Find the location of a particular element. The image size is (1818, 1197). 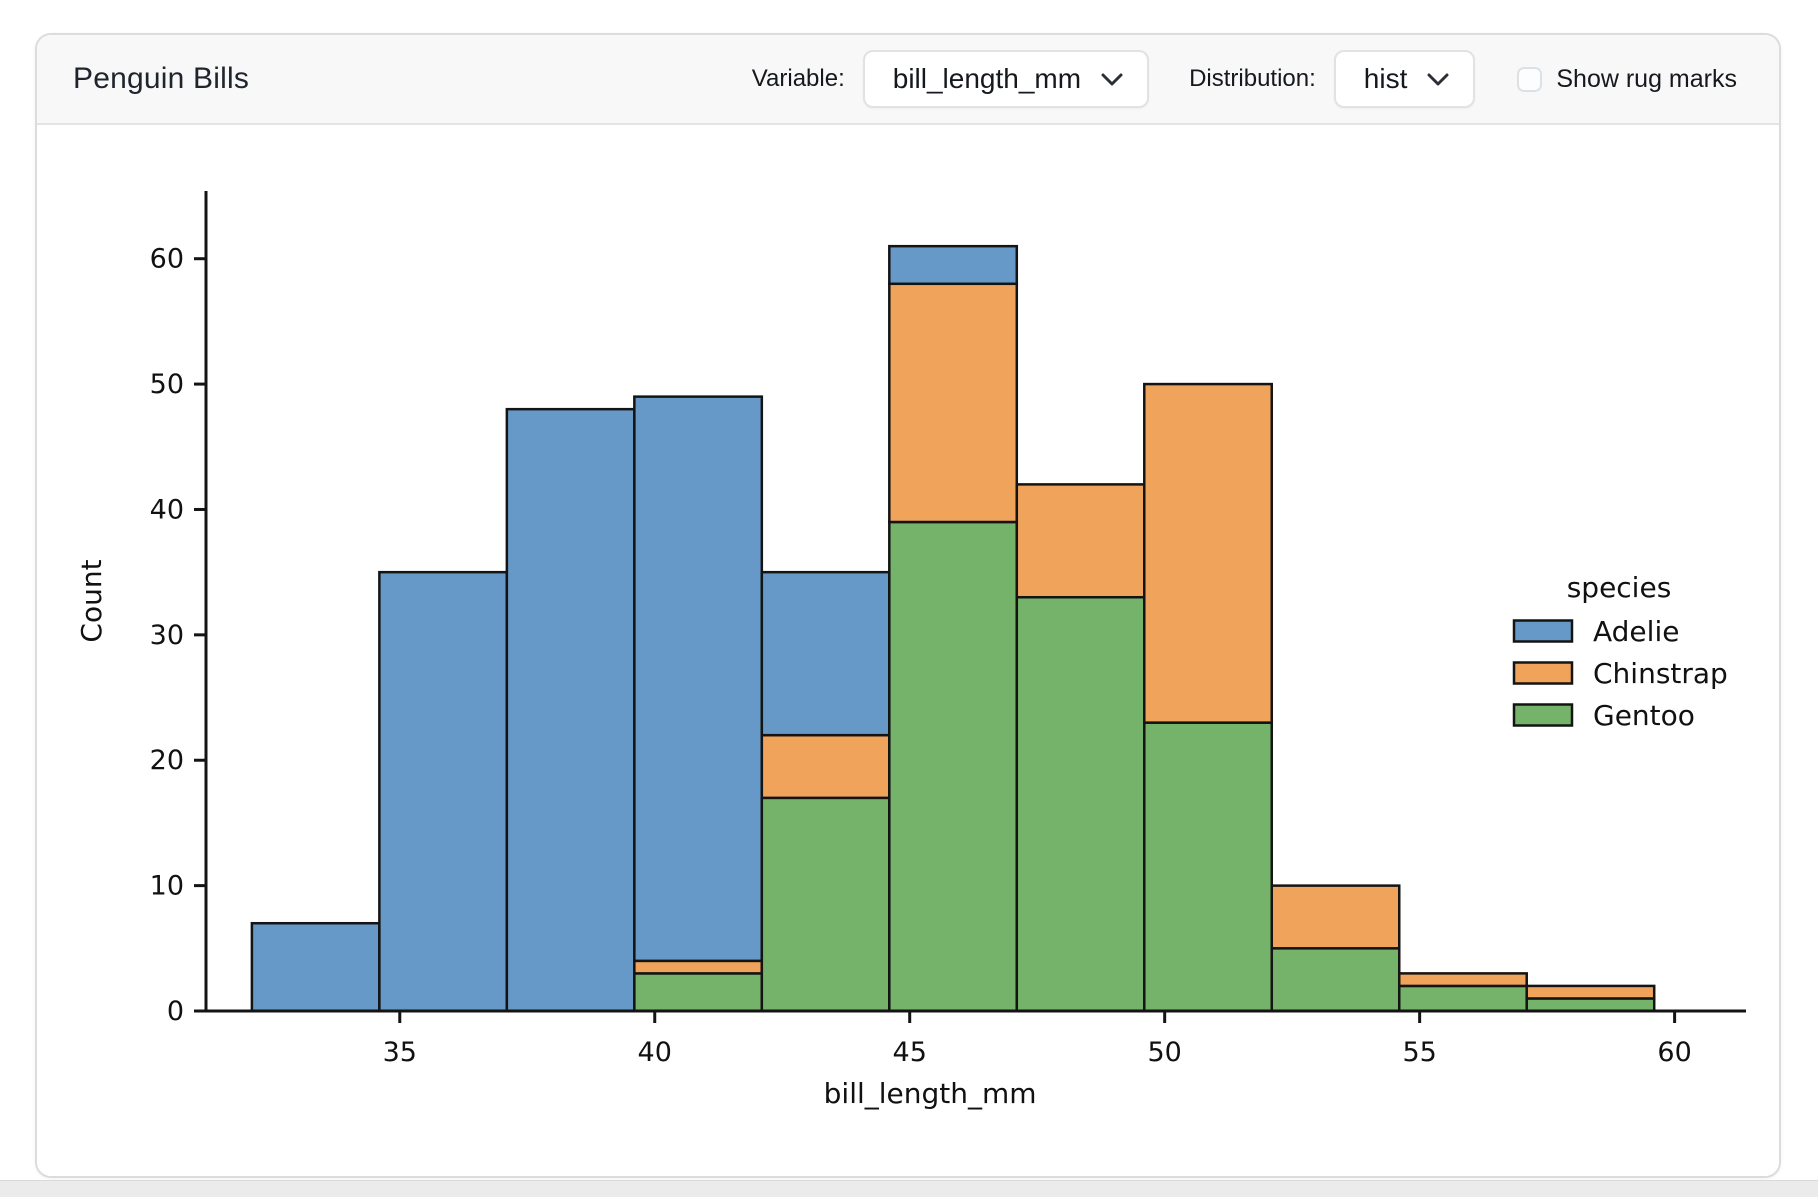

legend-label-gentoo: Gentoo is located at coordinates (1644, 715).